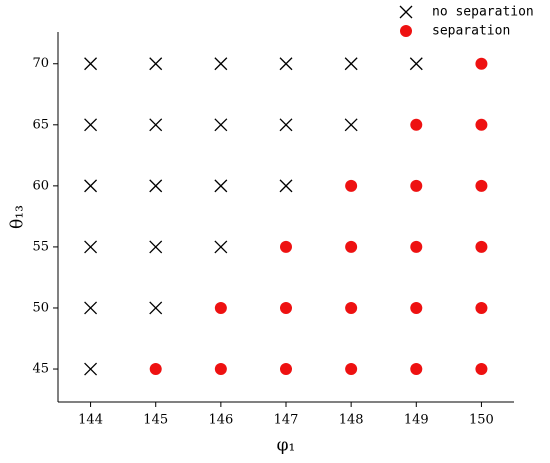  I want to click on y-tick-label: 50, so click(40, 307).